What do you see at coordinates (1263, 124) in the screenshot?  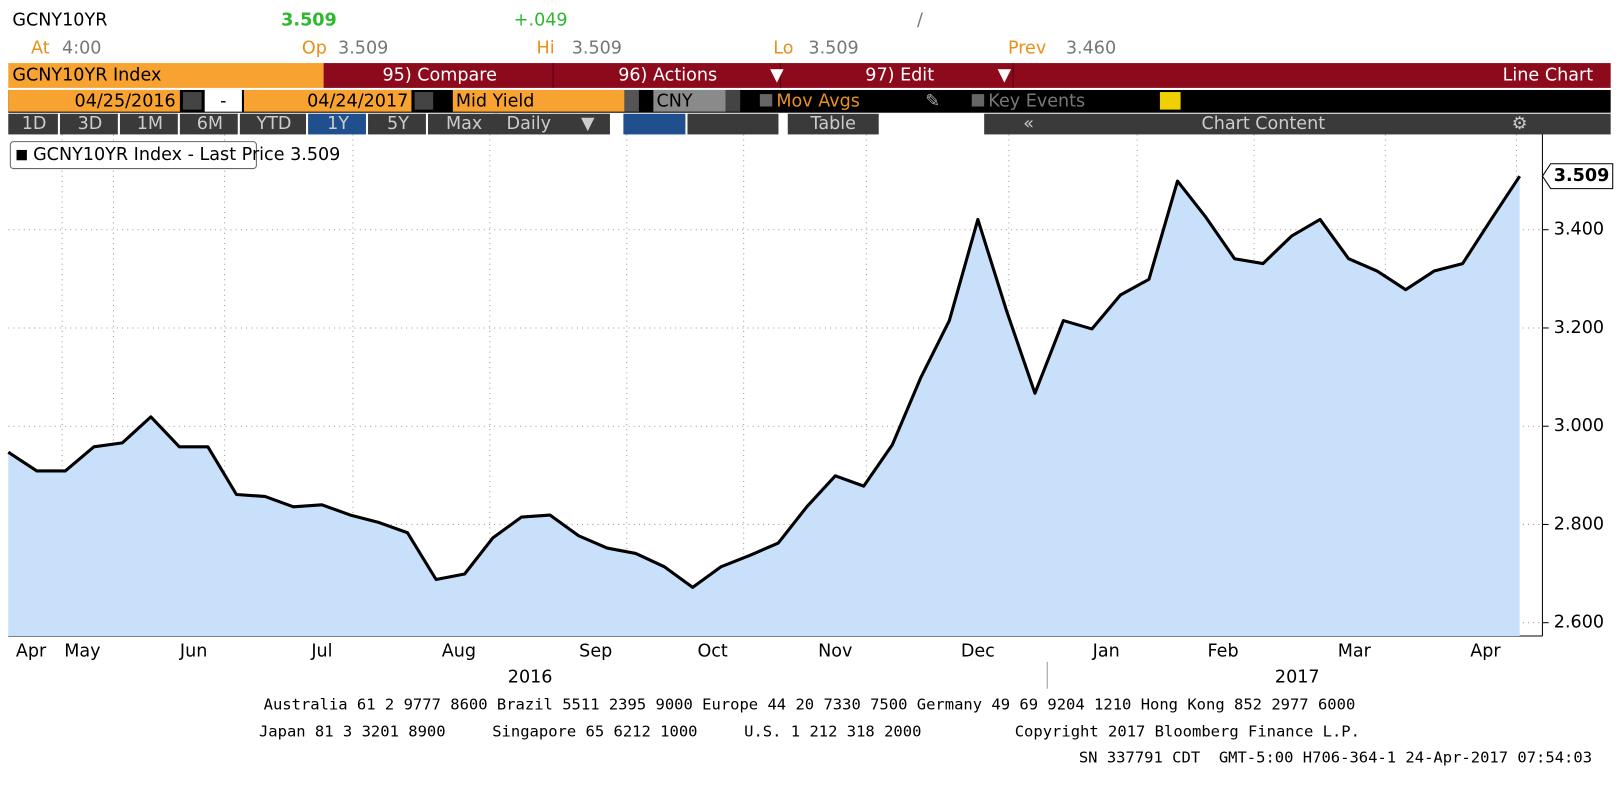 I see `chart-content: Chart Content` at bounding box center [1263, 124].